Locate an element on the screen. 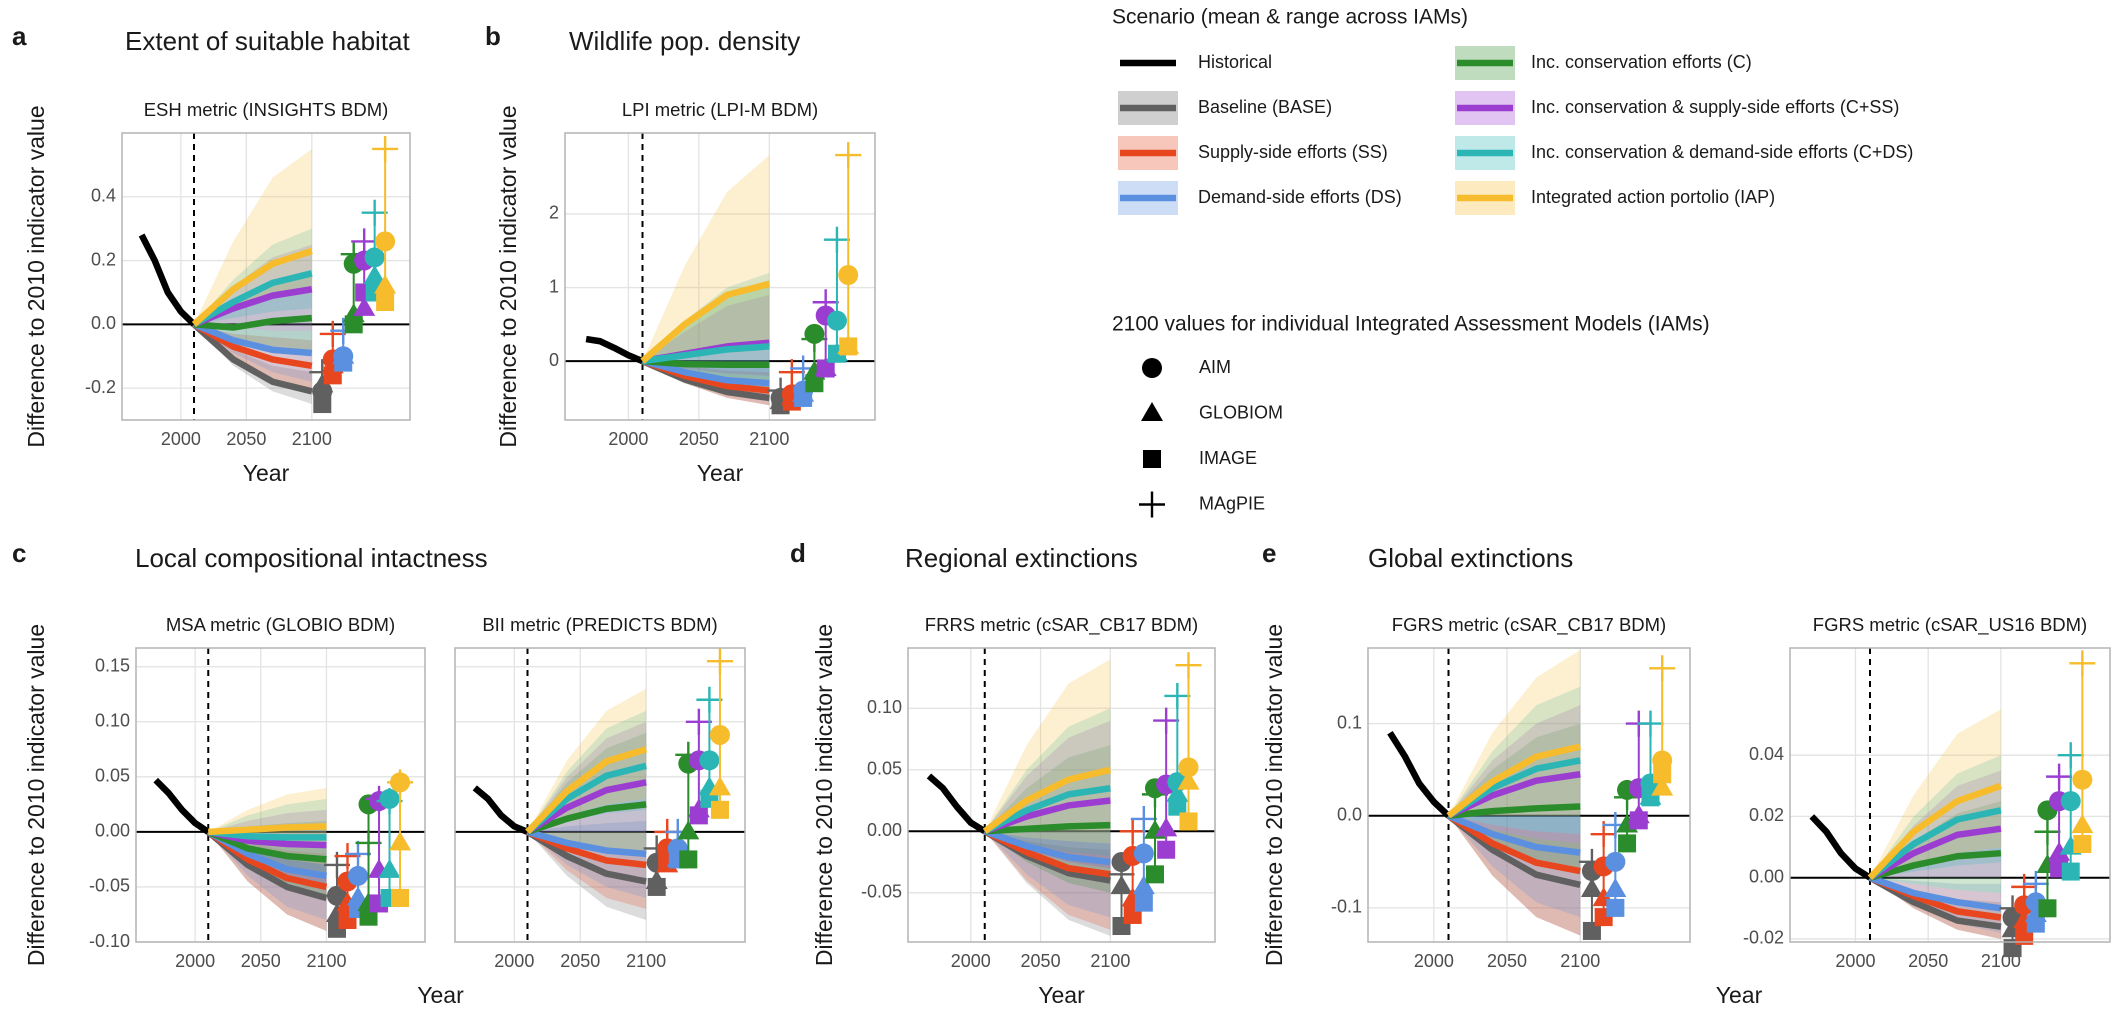 This screenshot has height=1019, width=2125. legend-label: Baseline (BASE) is located at coordinates (1265, 107).